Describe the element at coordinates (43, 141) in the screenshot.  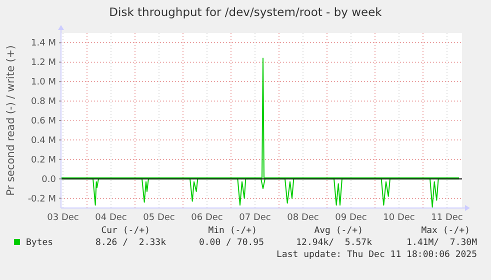
I see `y-tick-label: 0.4 M` at that location.